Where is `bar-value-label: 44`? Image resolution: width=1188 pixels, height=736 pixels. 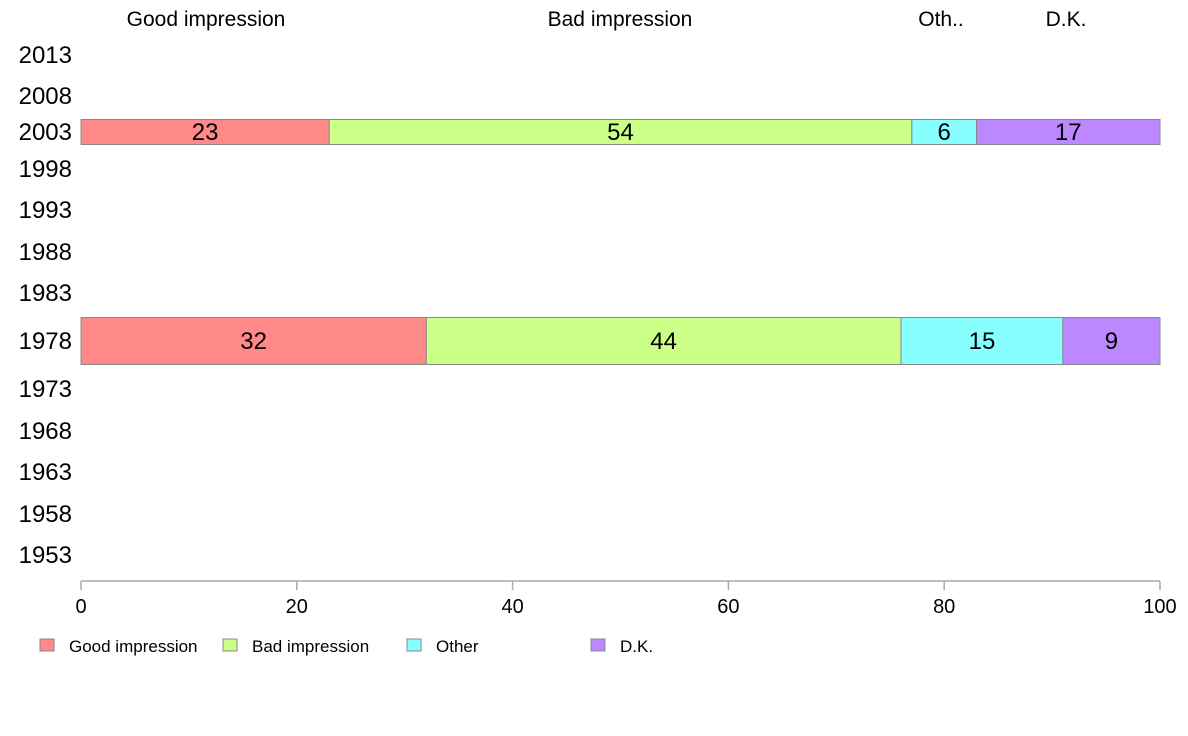 bar-value-label: 44 is located at coordinates (663, 341).